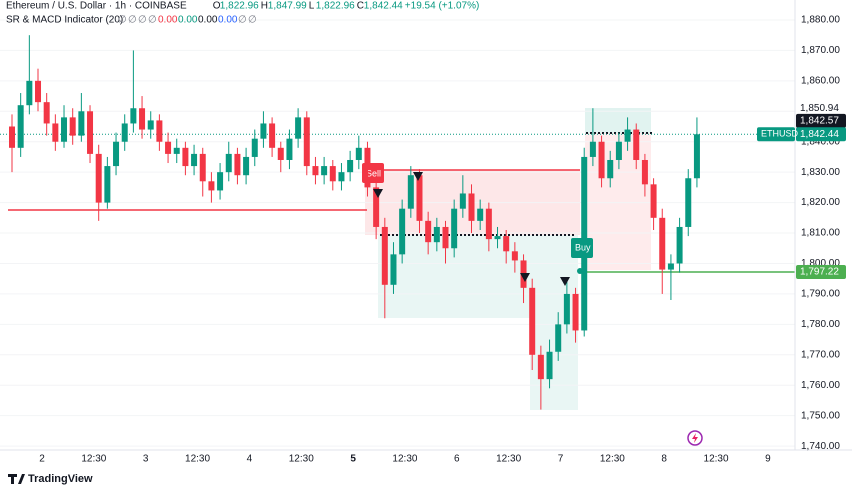 The image size is (852, 485). Describe the element at coordinates (64, 20) in the screenshot. I see `indicator-name: SR & MACD Indicator (20)` at that location.